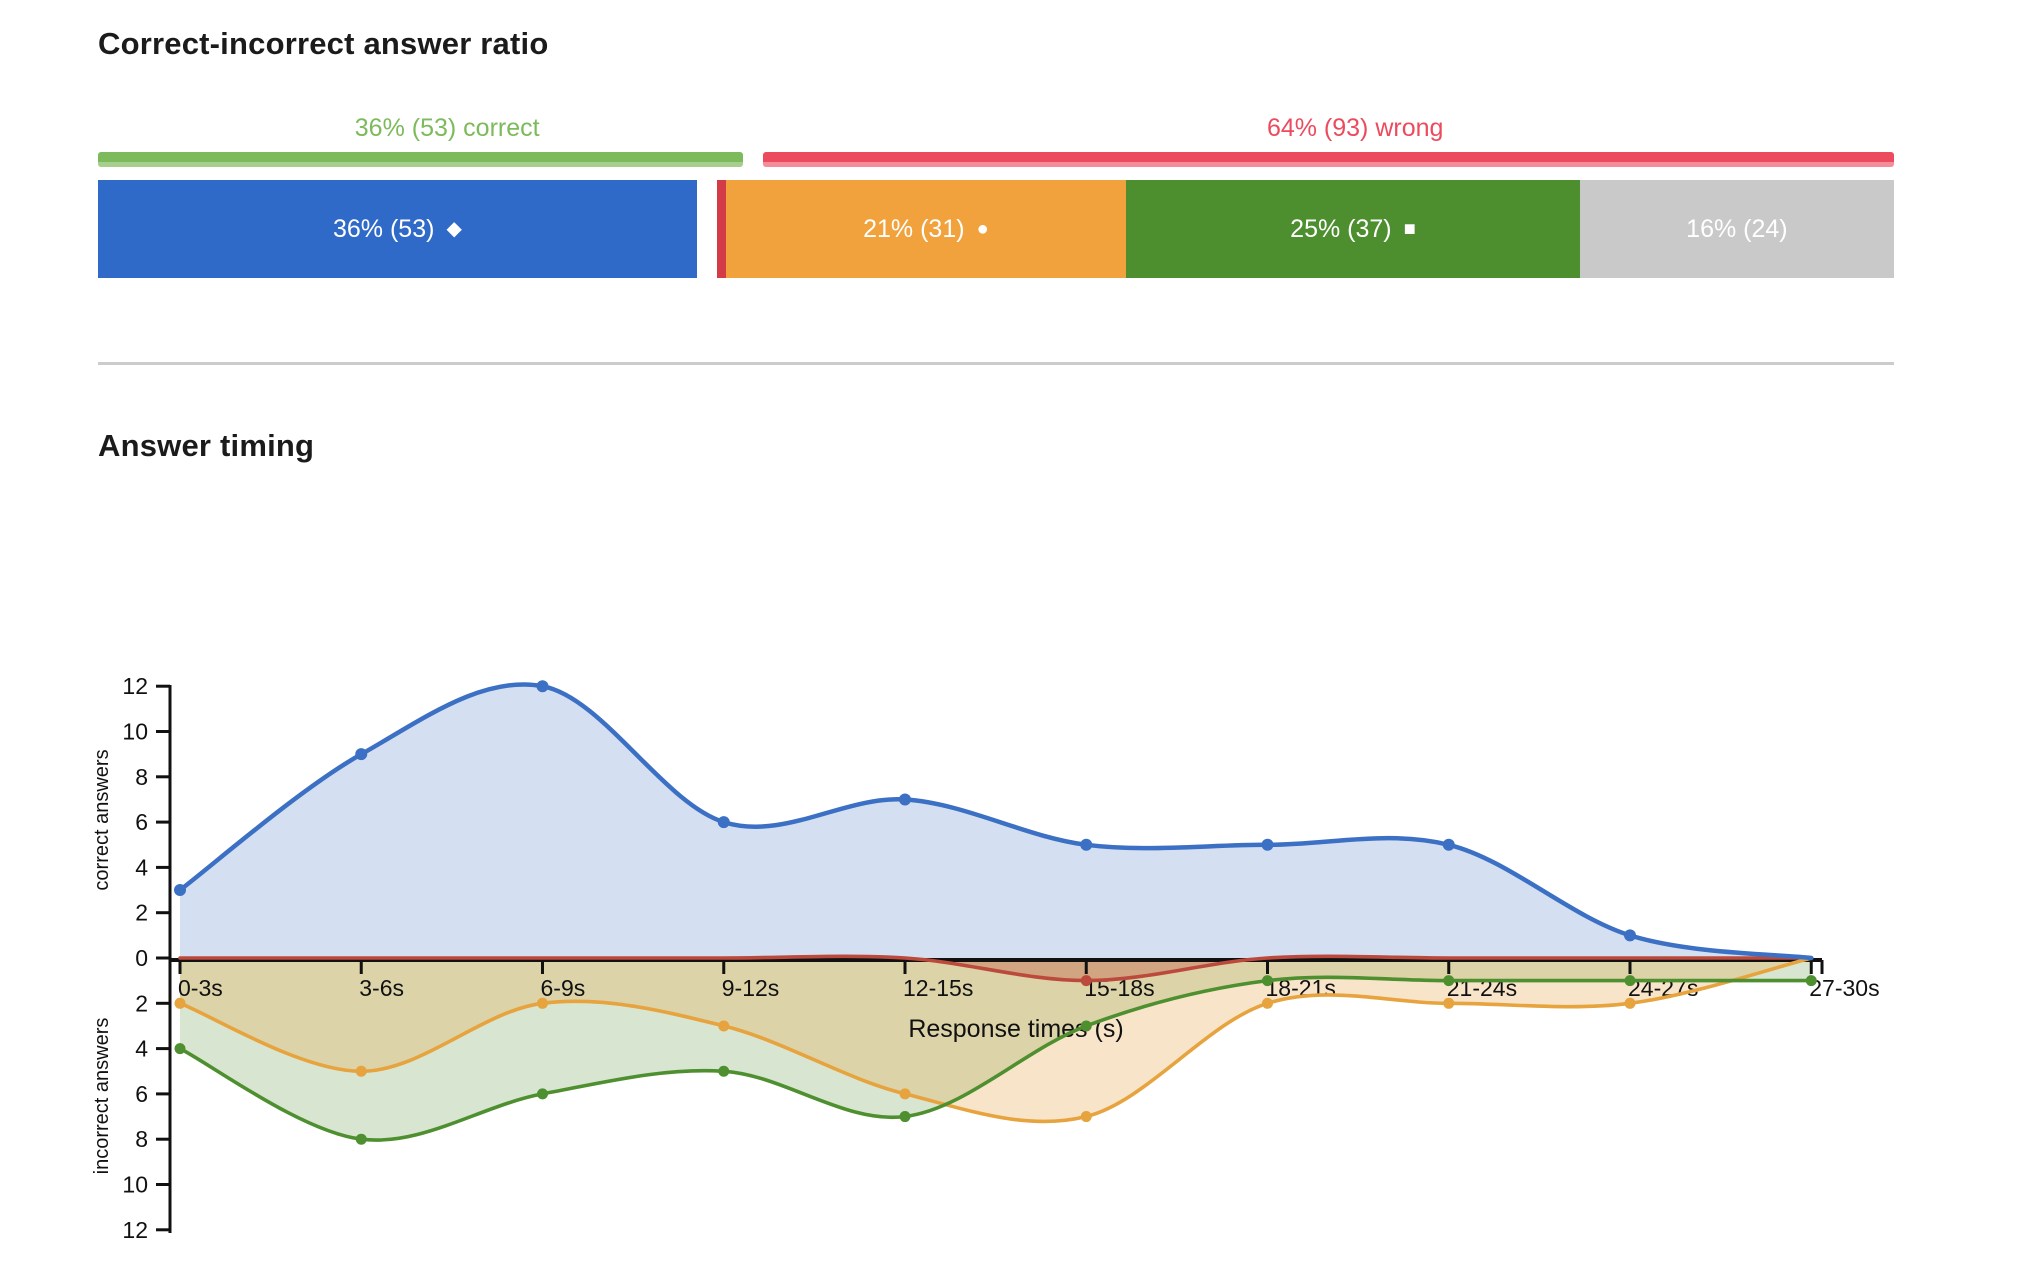  I want to click on data-point-correct-9-12s, so click(723, 822).